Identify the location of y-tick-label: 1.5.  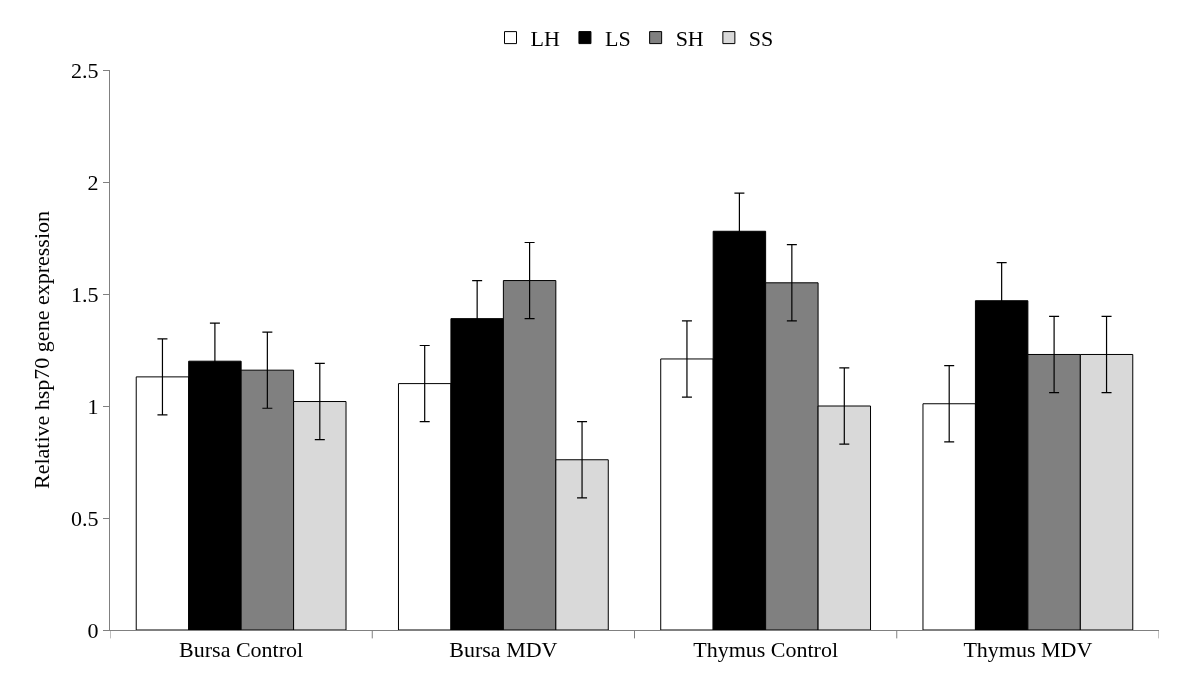
(85, 294).